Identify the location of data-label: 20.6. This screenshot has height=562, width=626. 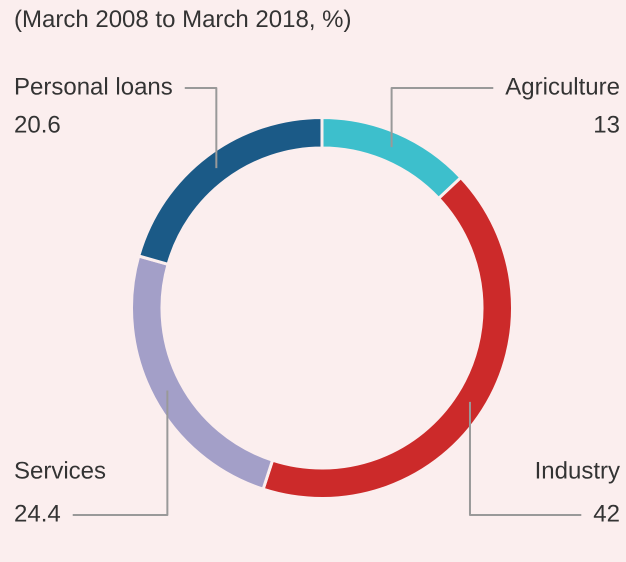
(37, 125).